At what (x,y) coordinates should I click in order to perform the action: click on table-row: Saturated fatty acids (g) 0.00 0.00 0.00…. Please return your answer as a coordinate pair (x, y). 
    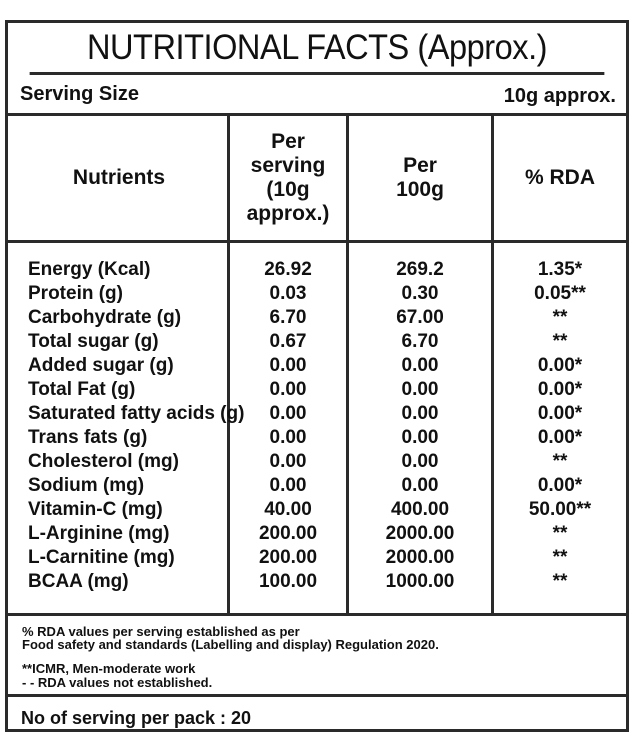
    Looking at the image, I should click on (305, 413).